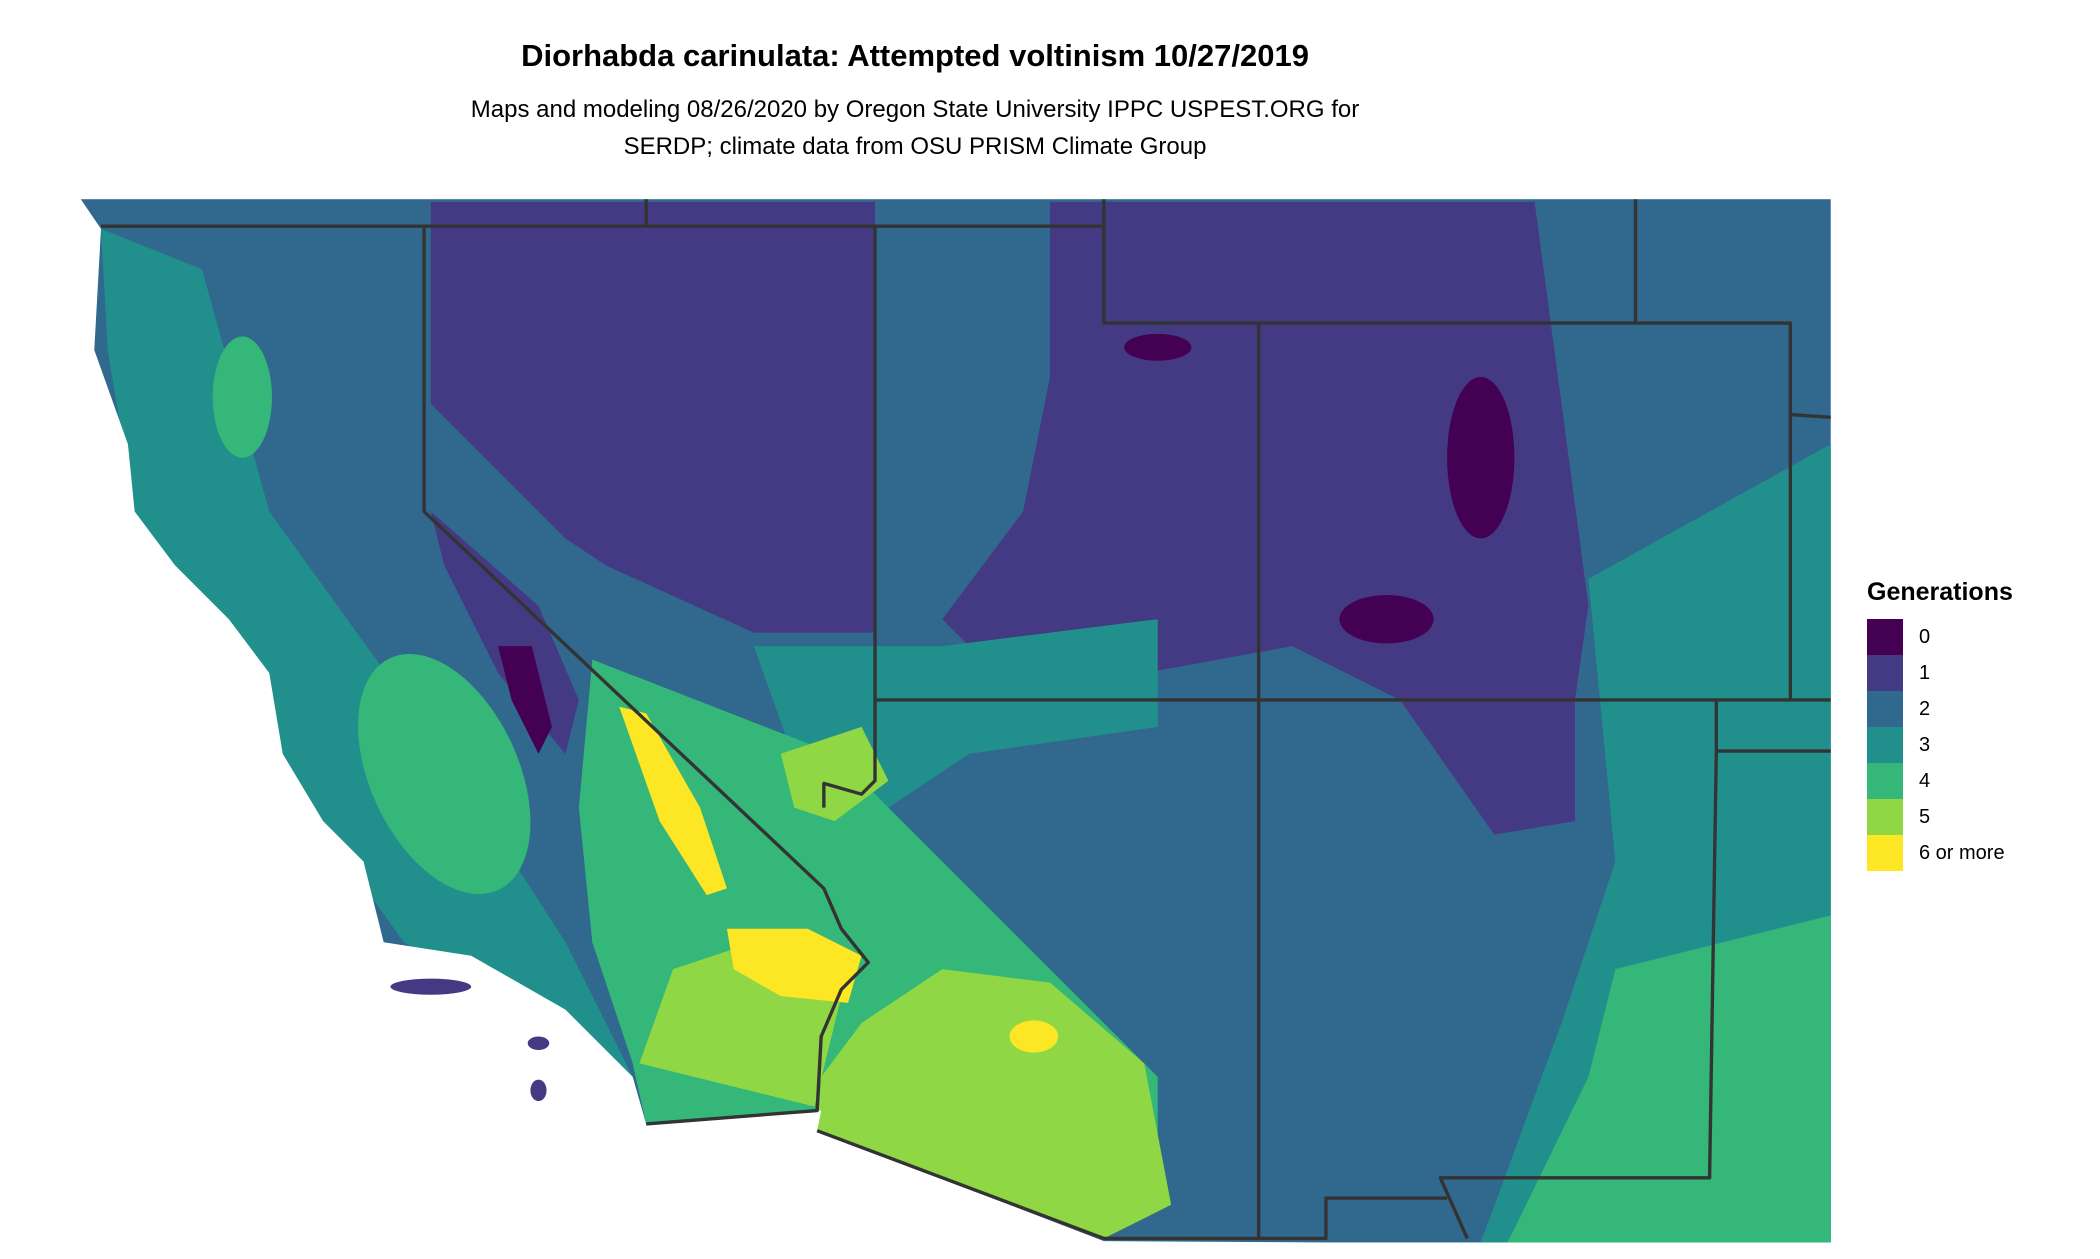 This screenshot has height=1259, width=2100. What do you see at coordinates (525, 700) in the screenshot?
I see `zone-0-sierra` at bounding box center [525, 700].